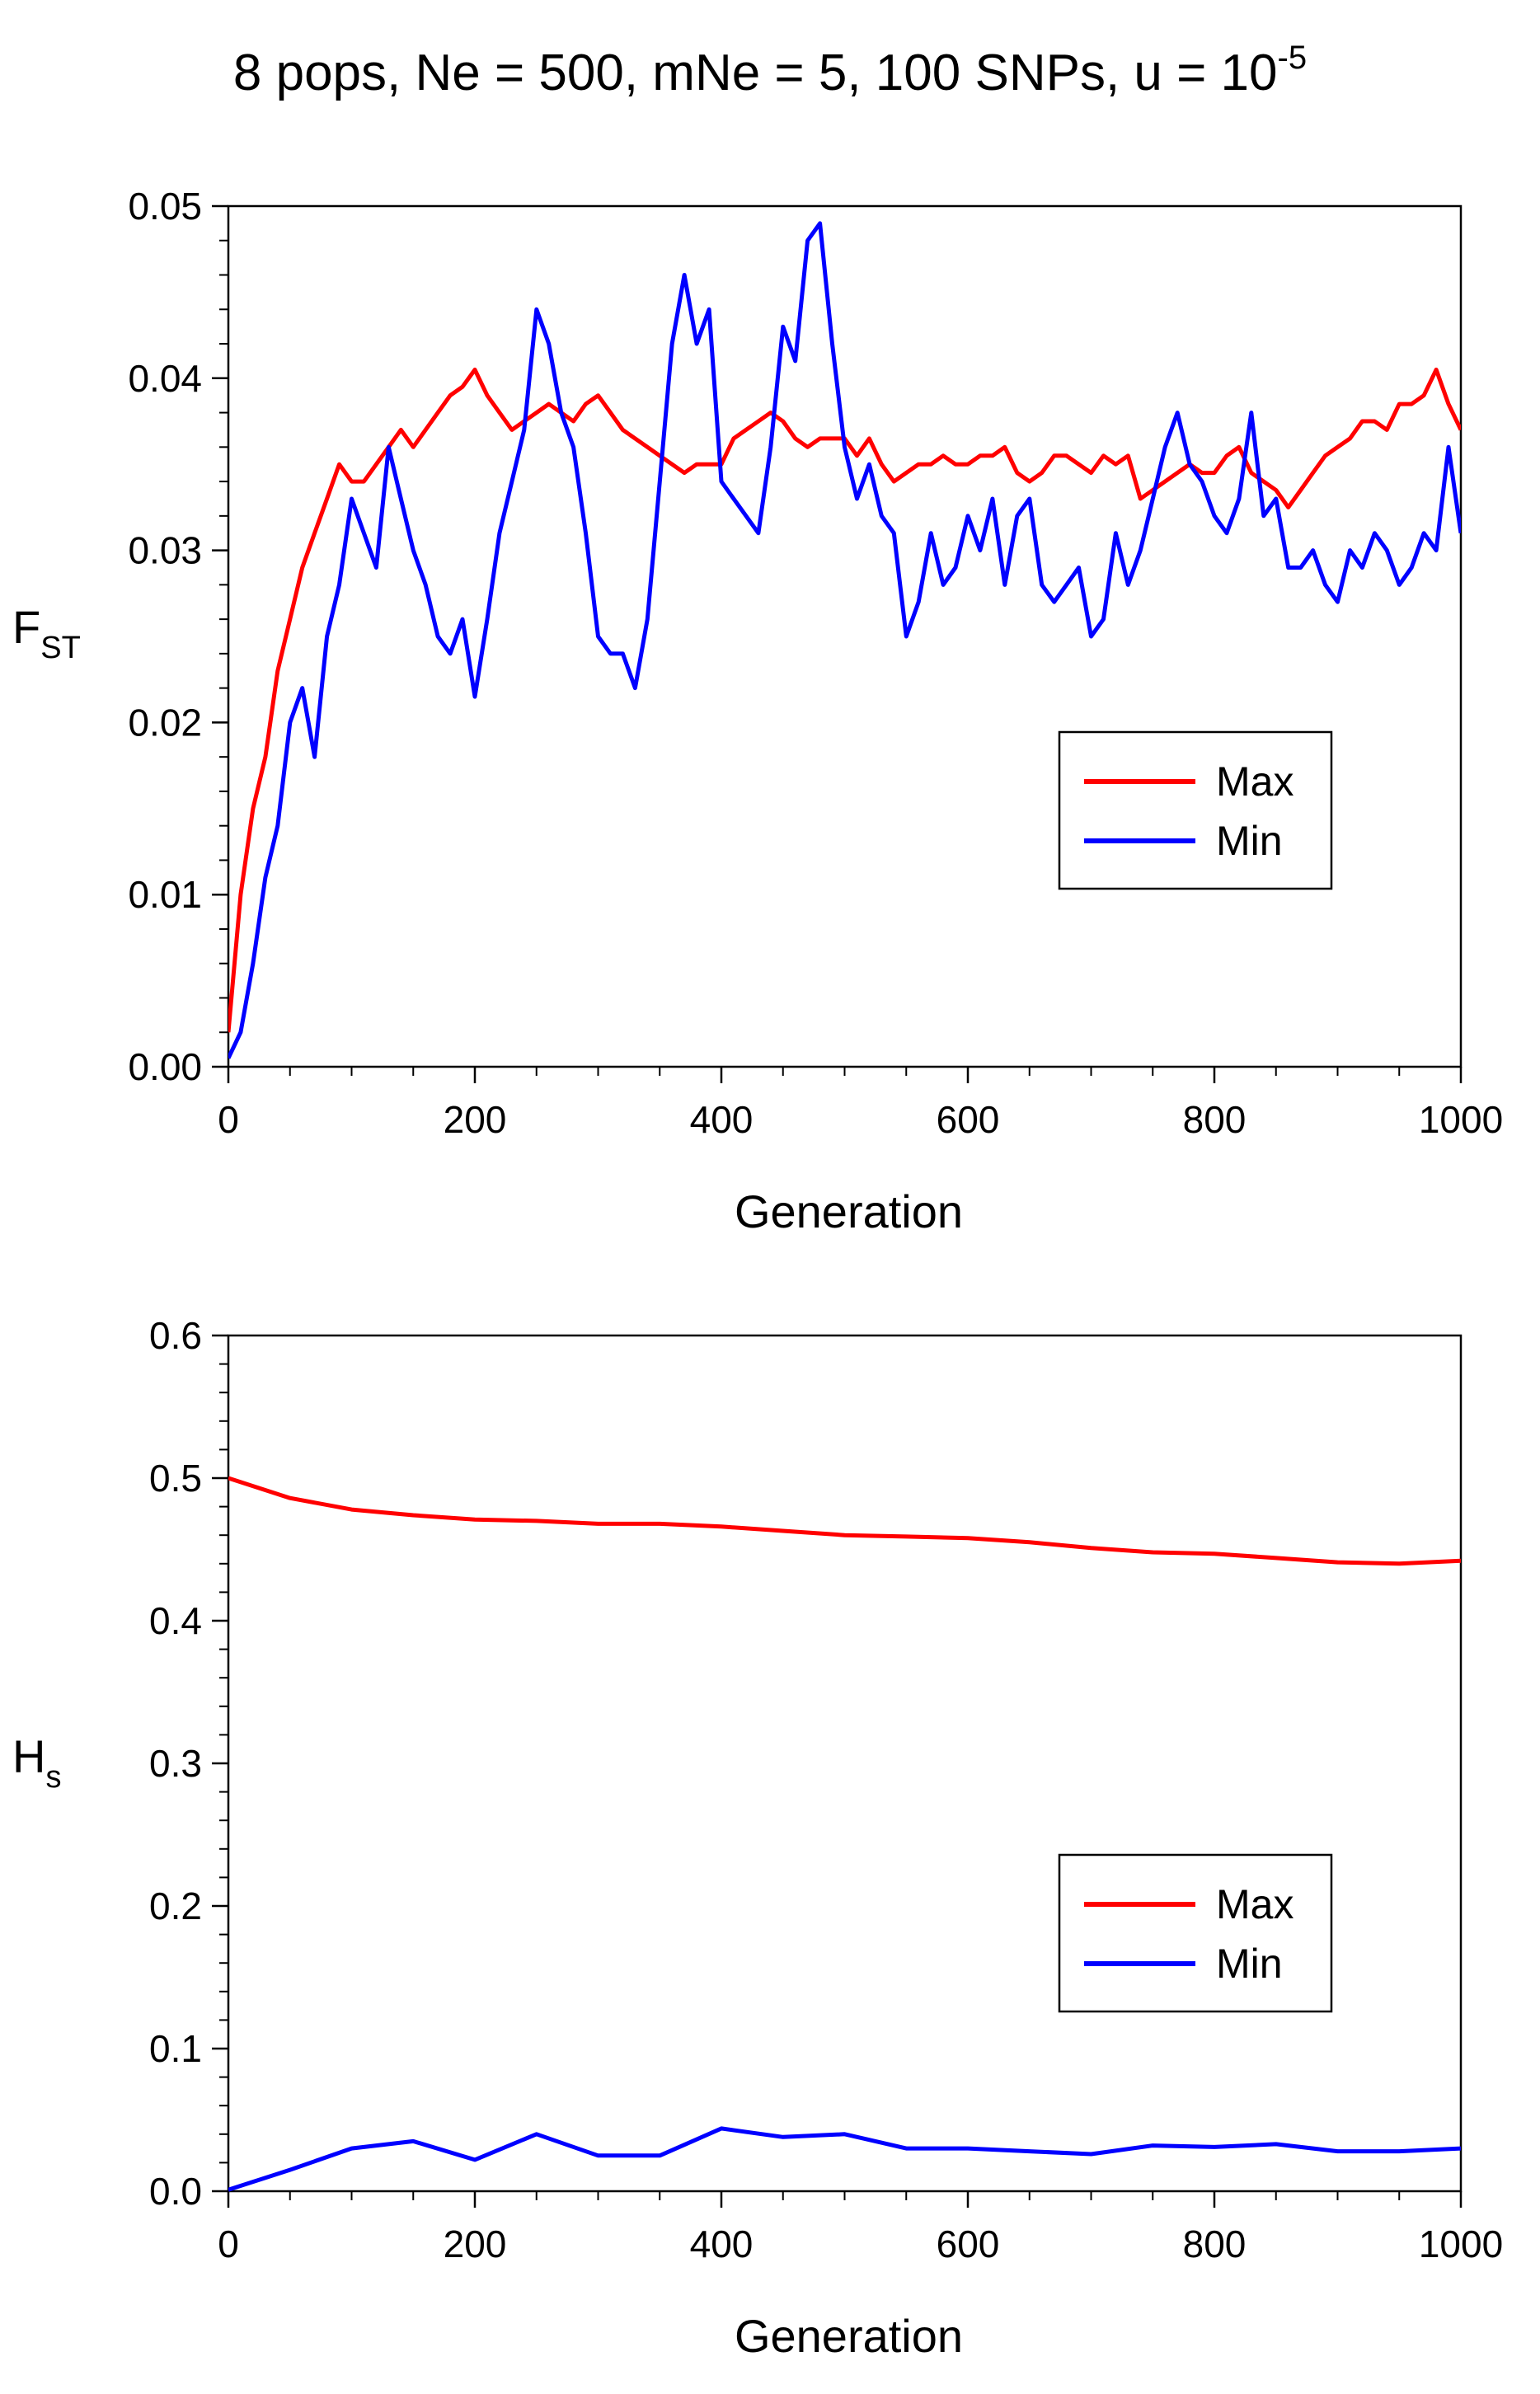  Describe the element at coordinates (175, 1620) in the screenshot. I see `y-tick-label: 0.4` at that location.